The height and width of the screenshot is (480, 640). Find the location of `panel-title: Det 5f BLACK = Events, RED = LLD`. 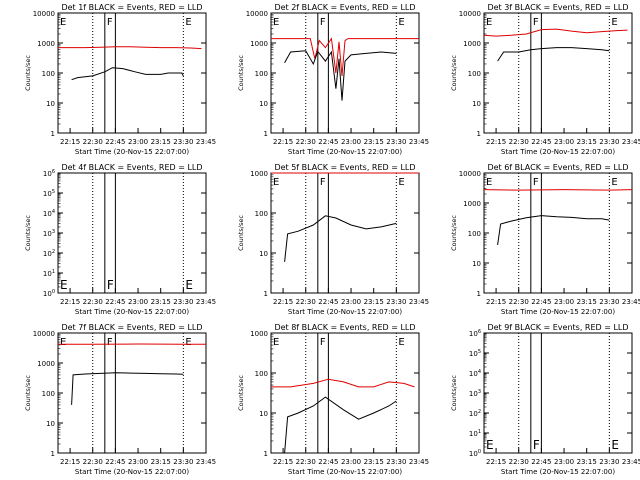

panel-title: Det 5f BLACK = Events, RED = LLD is located at coordinates (344, 167).